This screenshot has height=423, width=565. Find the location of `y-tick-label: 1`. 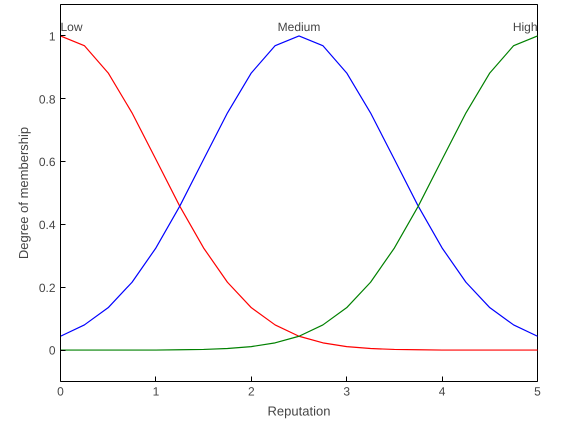

y-tick-label: 1 is located at coordinates (52, 36).